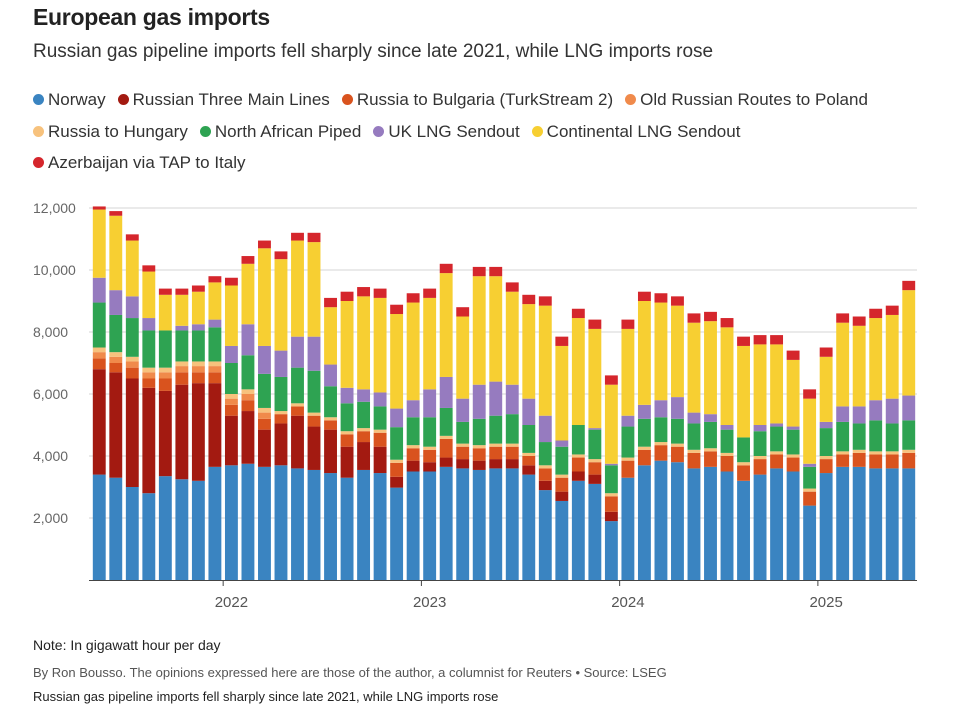 The width and height of the screenshot is (955, 710). I want to click on legend-item: UK LNG Sendout, so click(446, 132).